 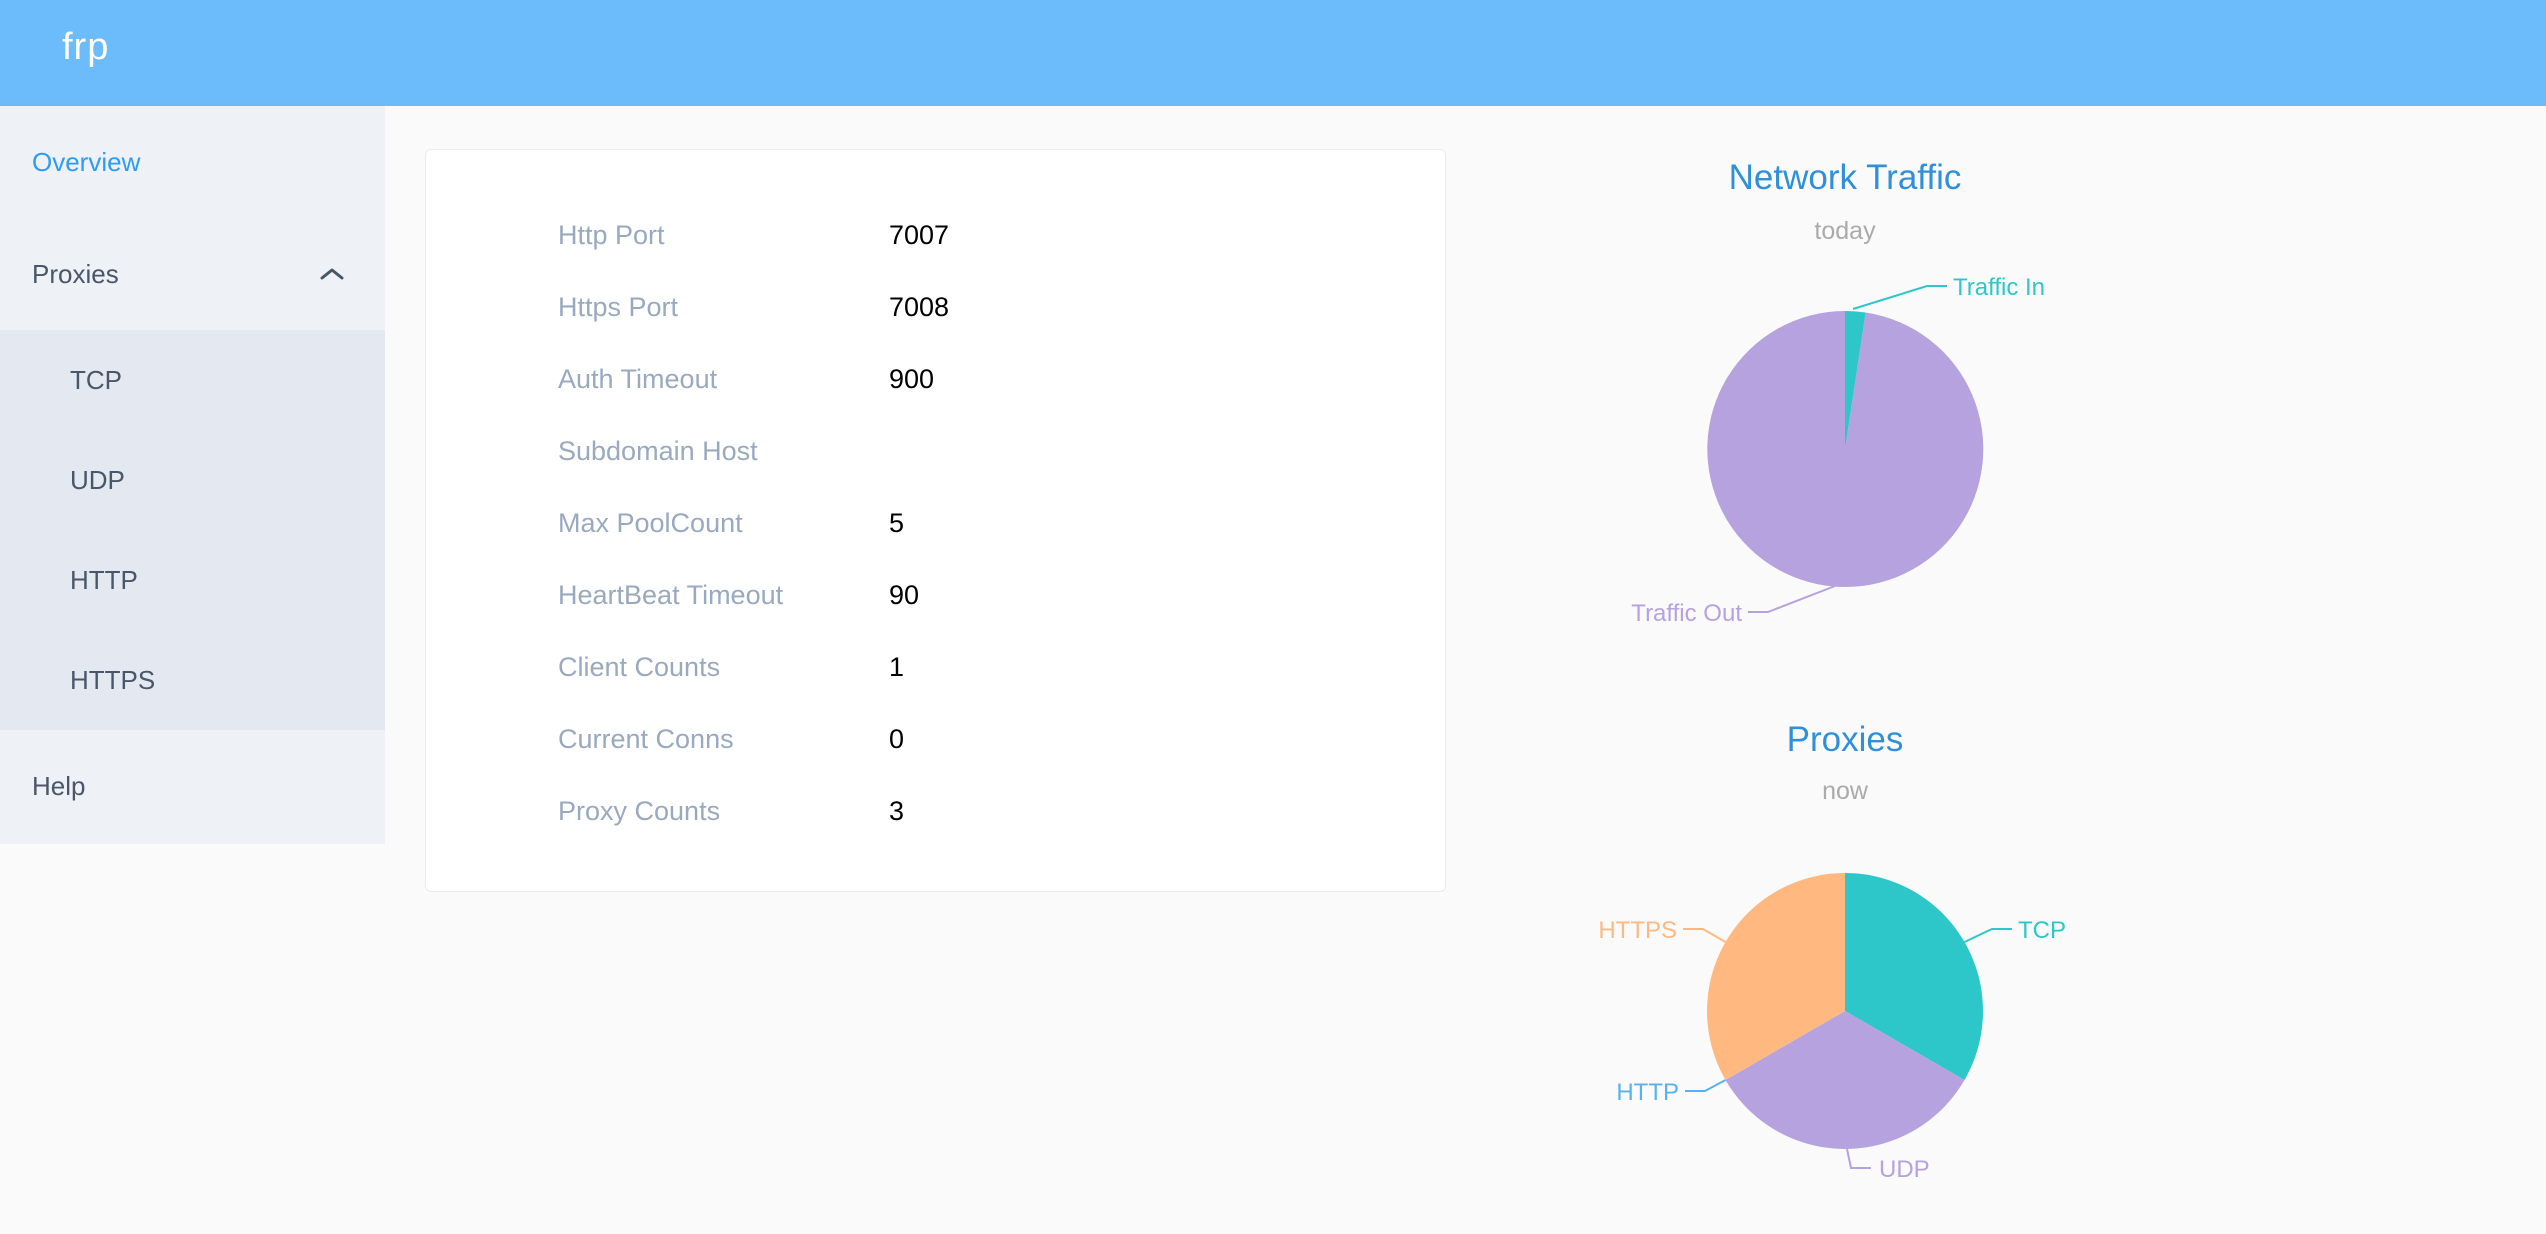 What do you see at coordinates (639, 666) in the screenshot?
I see `config-label: Client Counts` at bounding box center [639, 666].